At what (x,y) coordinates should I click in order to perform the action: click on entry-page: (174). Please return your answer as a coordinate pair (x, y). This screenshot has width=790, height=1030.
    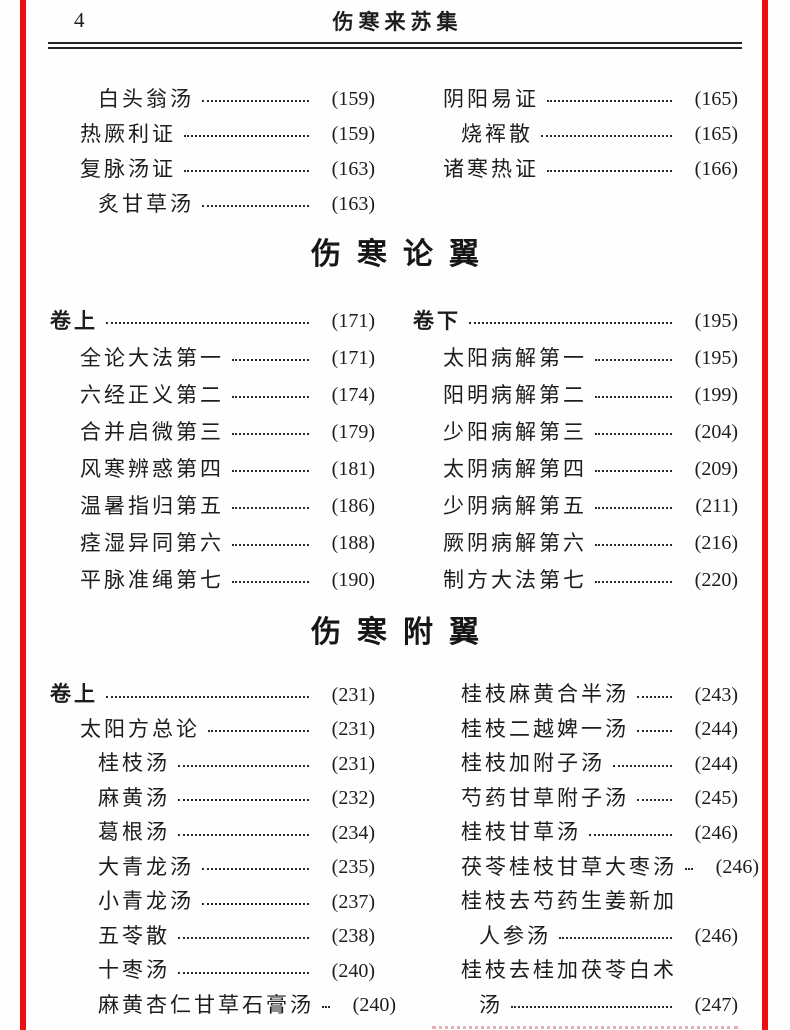
    Looking at the image, I should click on (353, 395).